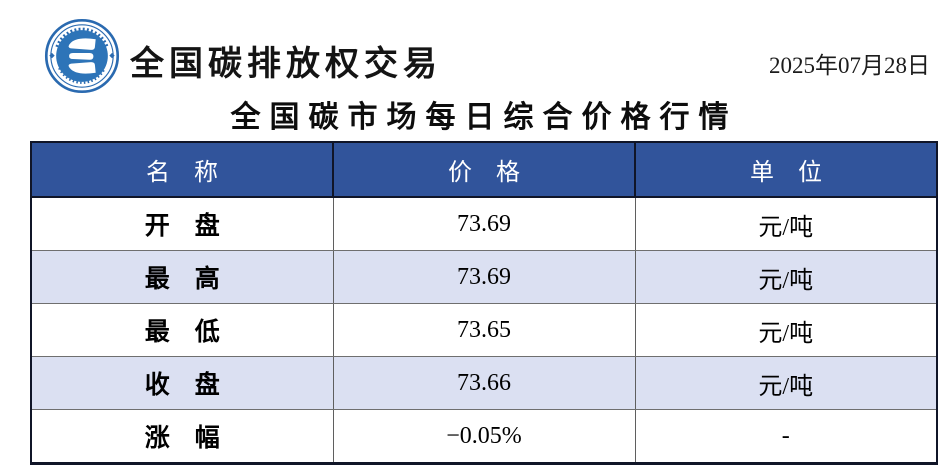 The height and width of the screenshot is (468, 946). I want to click on cell-name: 最 低, so click(182, 330).